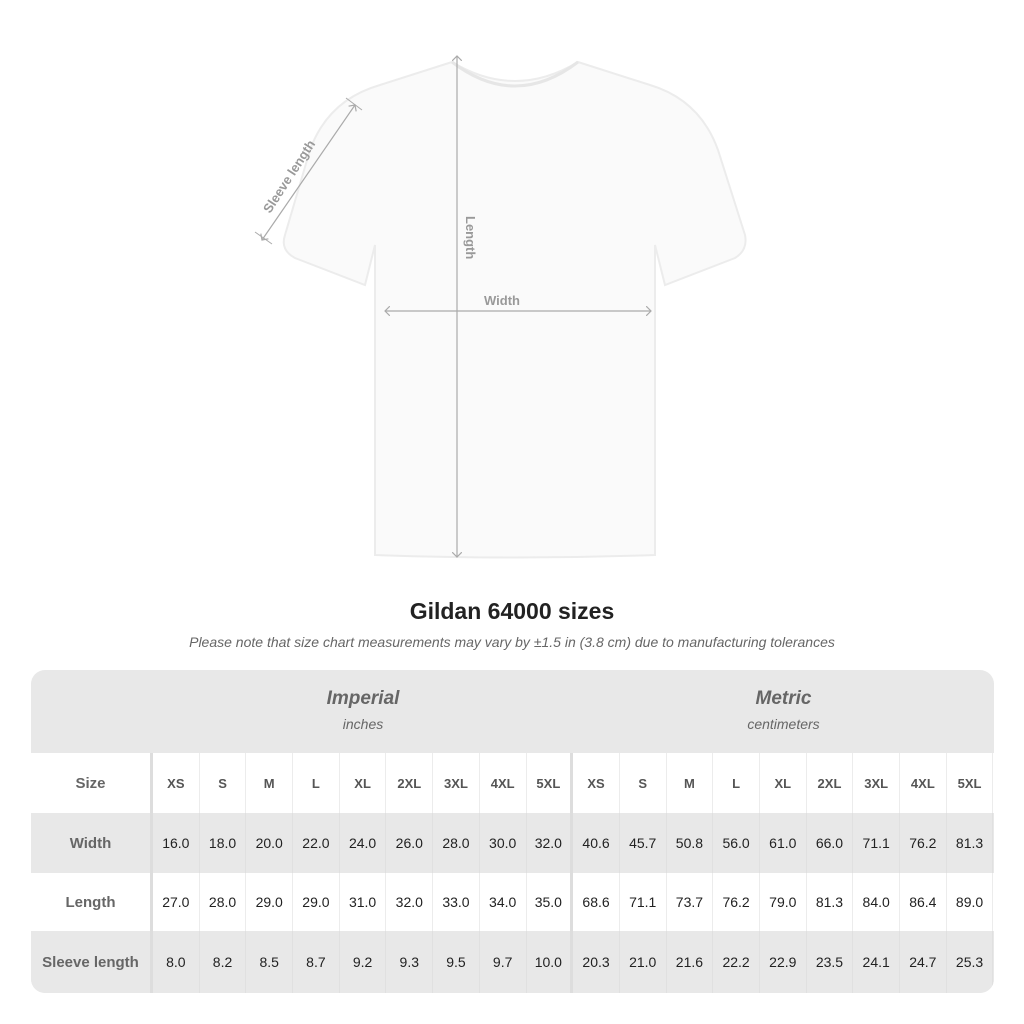  Describe the element at coordinates (316, 843) in the screenshot. I see `imperial-value-cell: 22.0` at that location.